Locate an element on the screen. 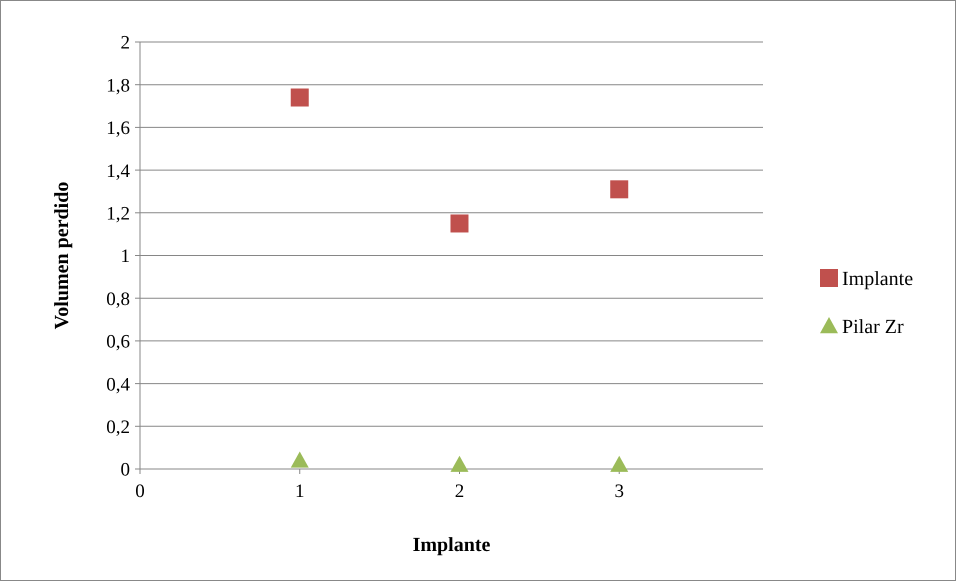 Image resolution: width=960 pixels, height=581 pixels. y-tick-label: 1,2 is located at coordinates (118, 213).